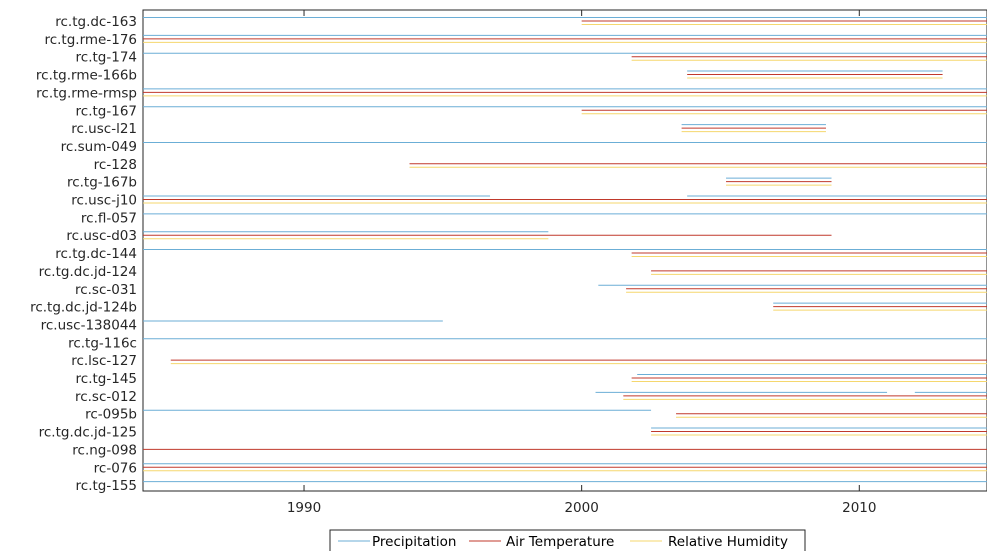 This screenshot has height=551, width=987. What do you see at coordinates (728, 542) in the screenshot?
I see `legend-label: Relative Humidity` at bounding box center [728, 542].